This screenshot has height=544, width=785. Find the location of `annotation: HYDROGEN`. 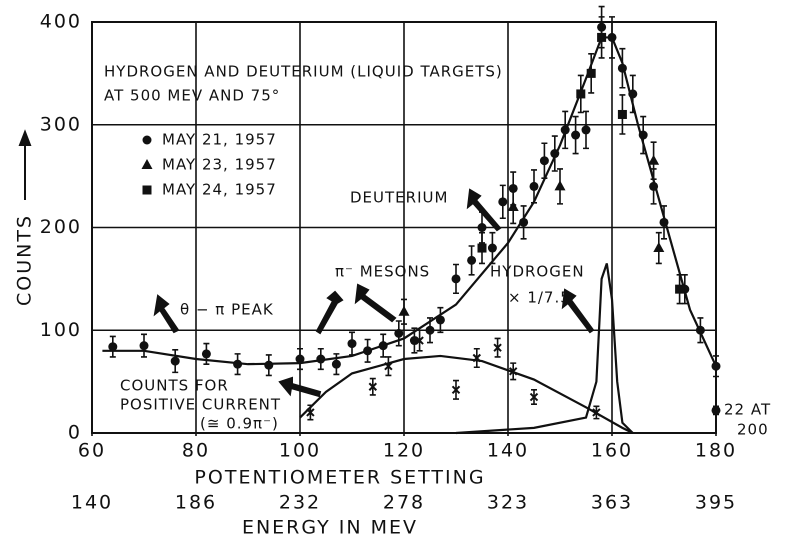

annotation: HYDROGEN is located at coordinates (537, 272).